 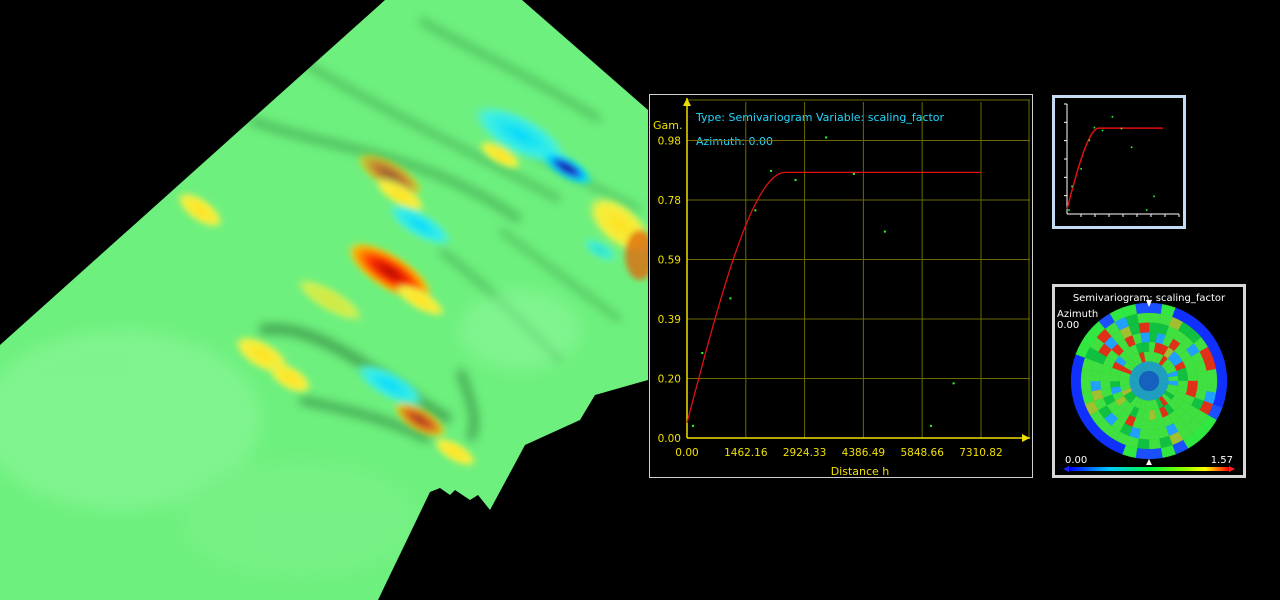 What do you see at coordinates (980, 453) in the screenshot?
I see `x-tick-label: 7310.82` at bounding box center [980, 453].